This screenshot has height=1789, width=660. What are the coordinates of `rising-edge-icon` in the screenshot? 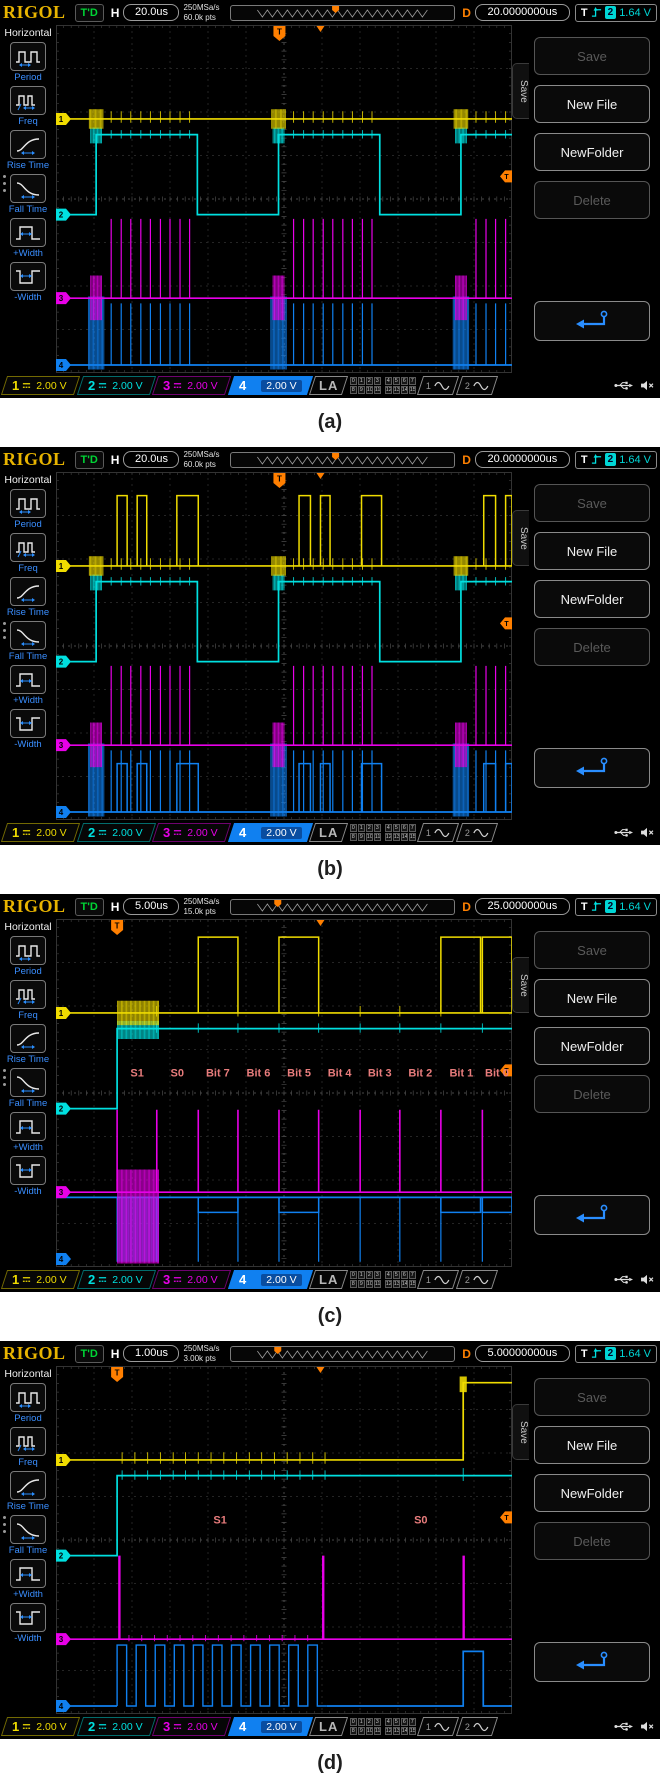 It's located at (596, 459).